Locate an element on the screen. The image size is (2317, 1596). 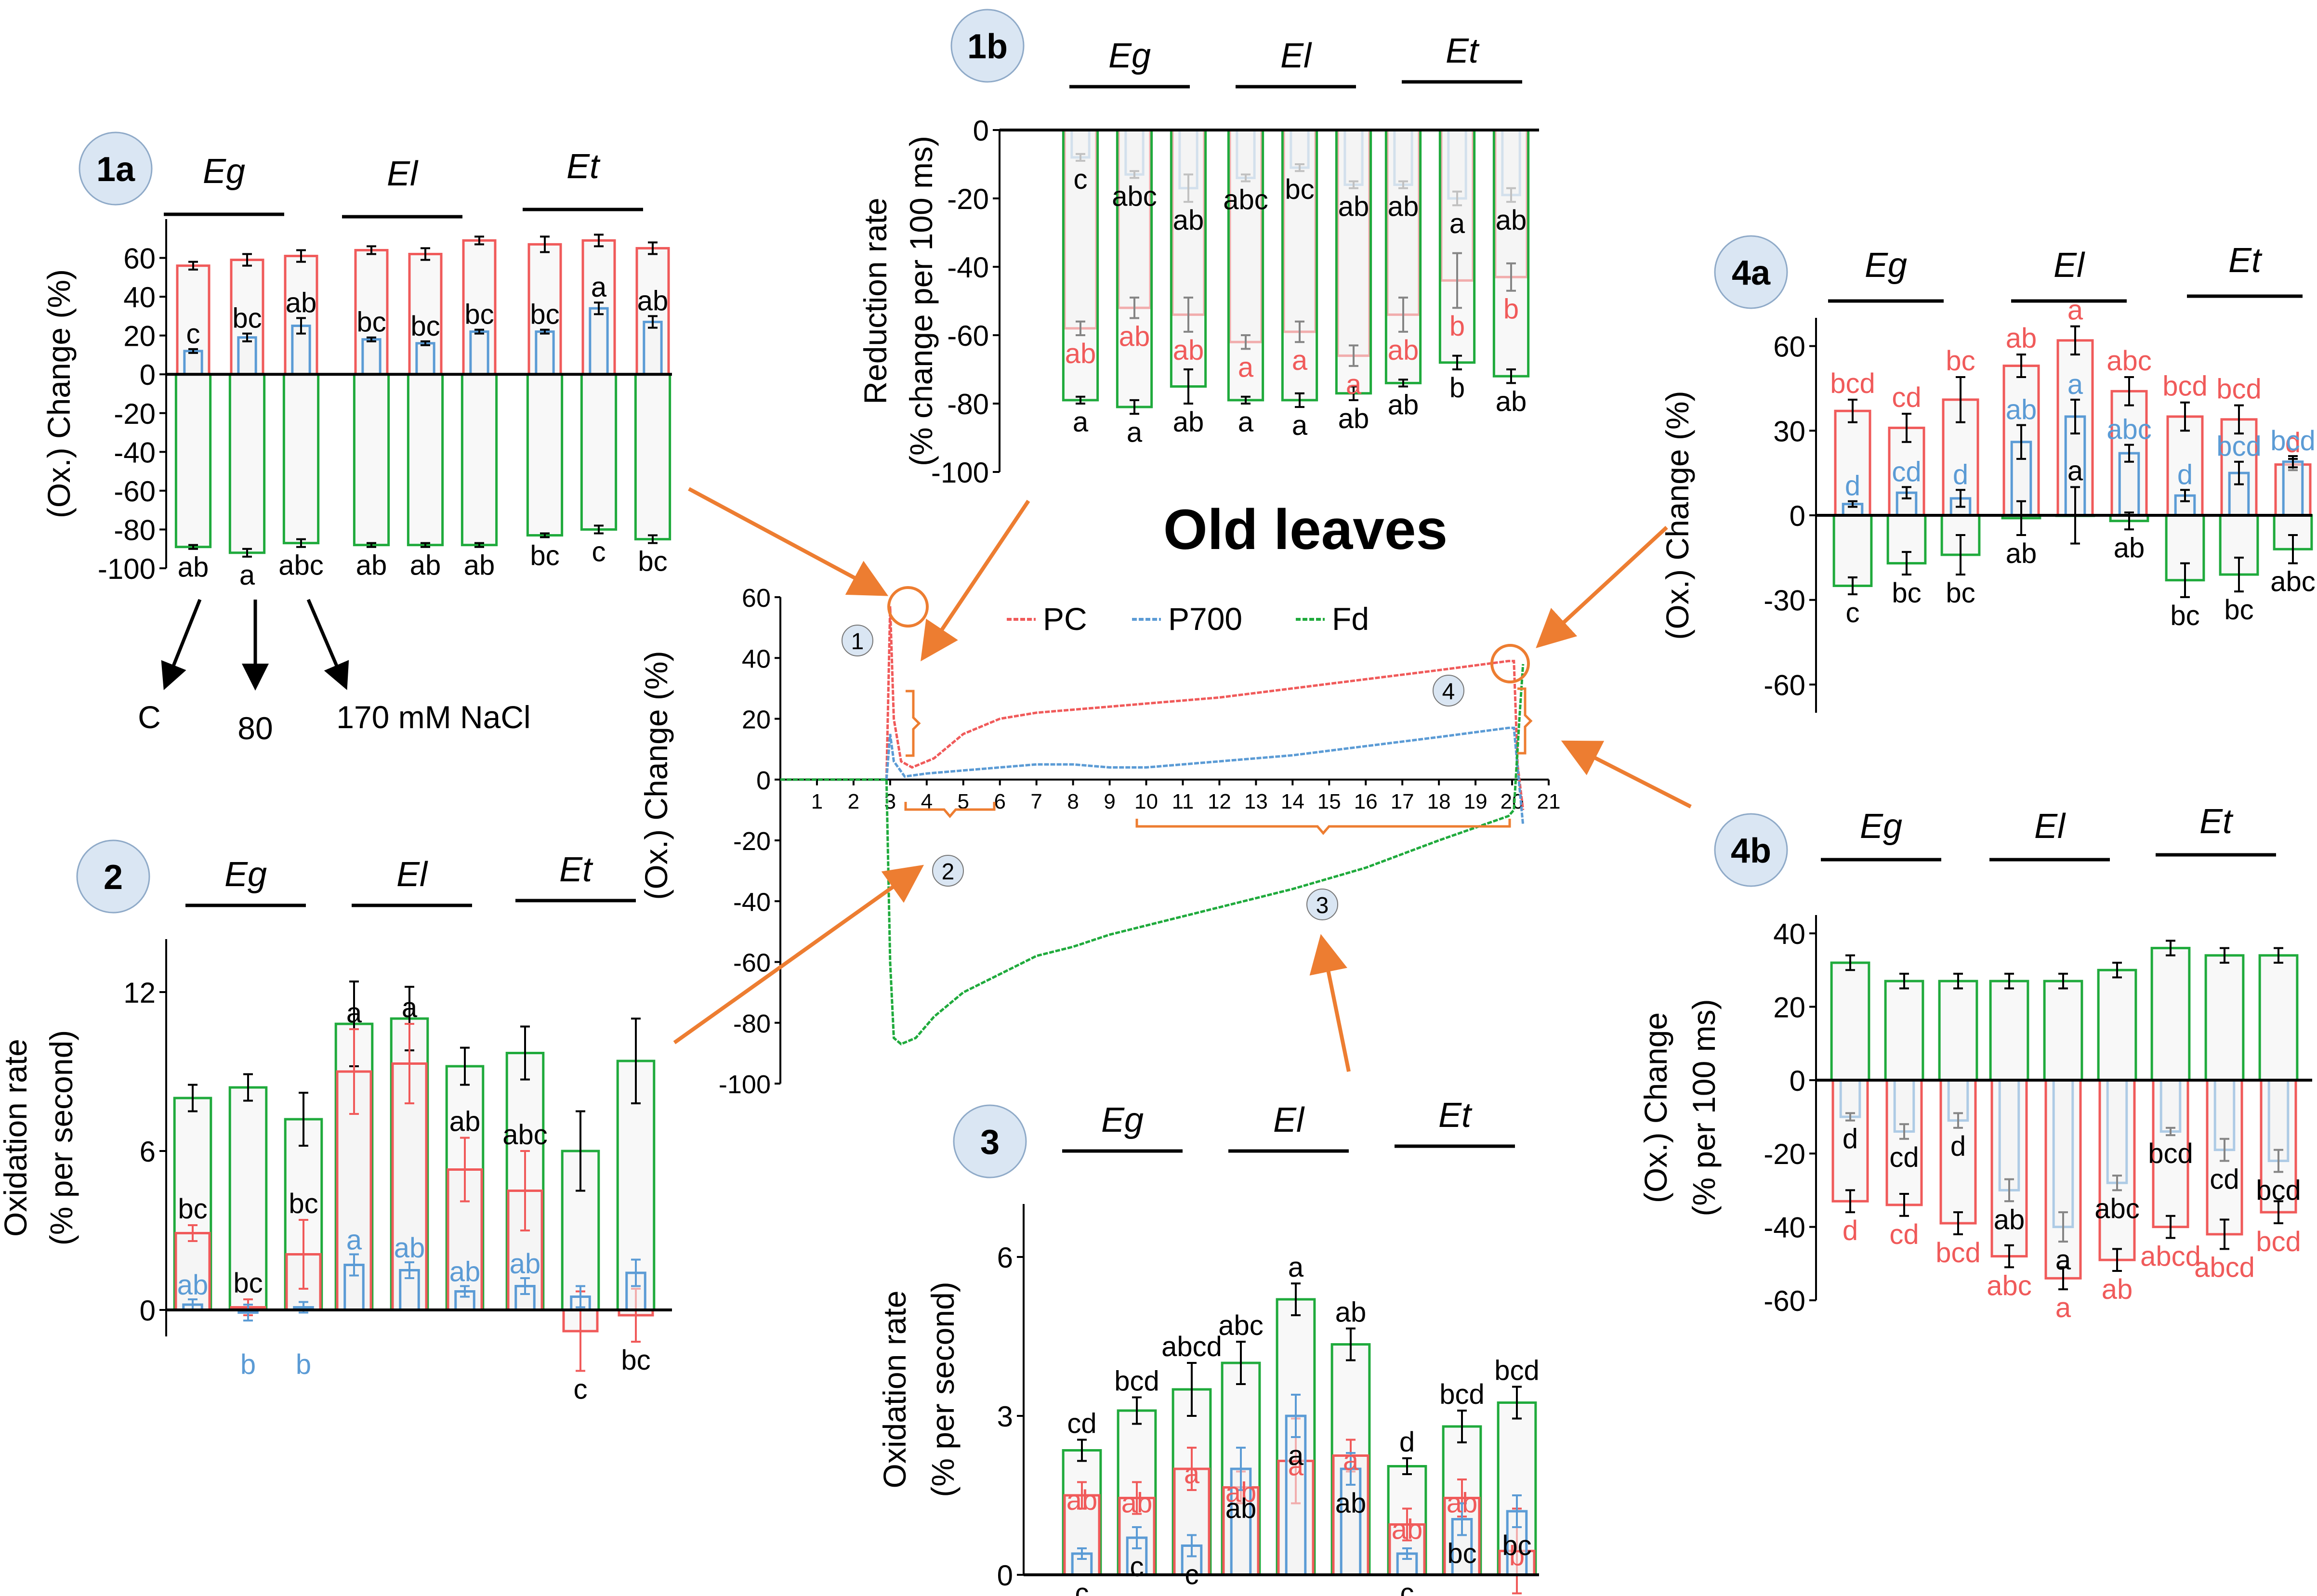
arrow-2-to-trace is located at coordinates (798, 955).